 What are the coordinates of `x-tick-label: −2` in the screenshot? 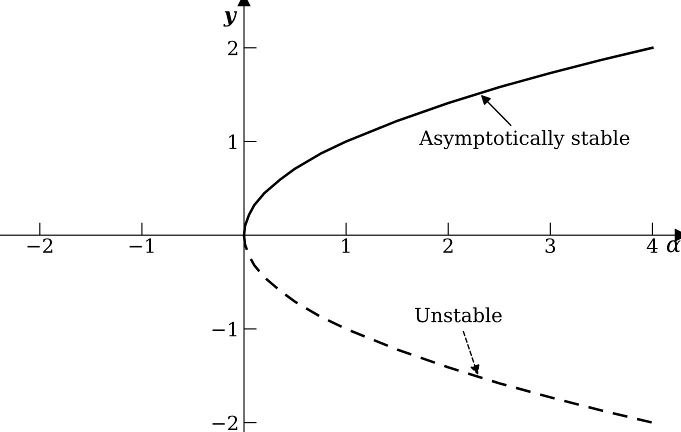 It's located at (40, 245).